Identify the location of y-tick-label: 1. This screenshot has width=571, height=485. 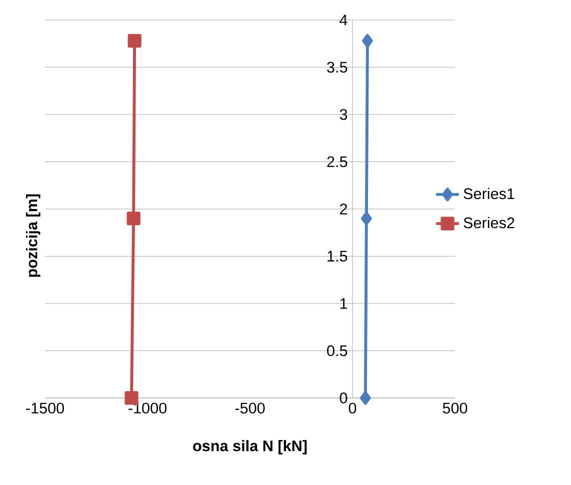
(344, 303).